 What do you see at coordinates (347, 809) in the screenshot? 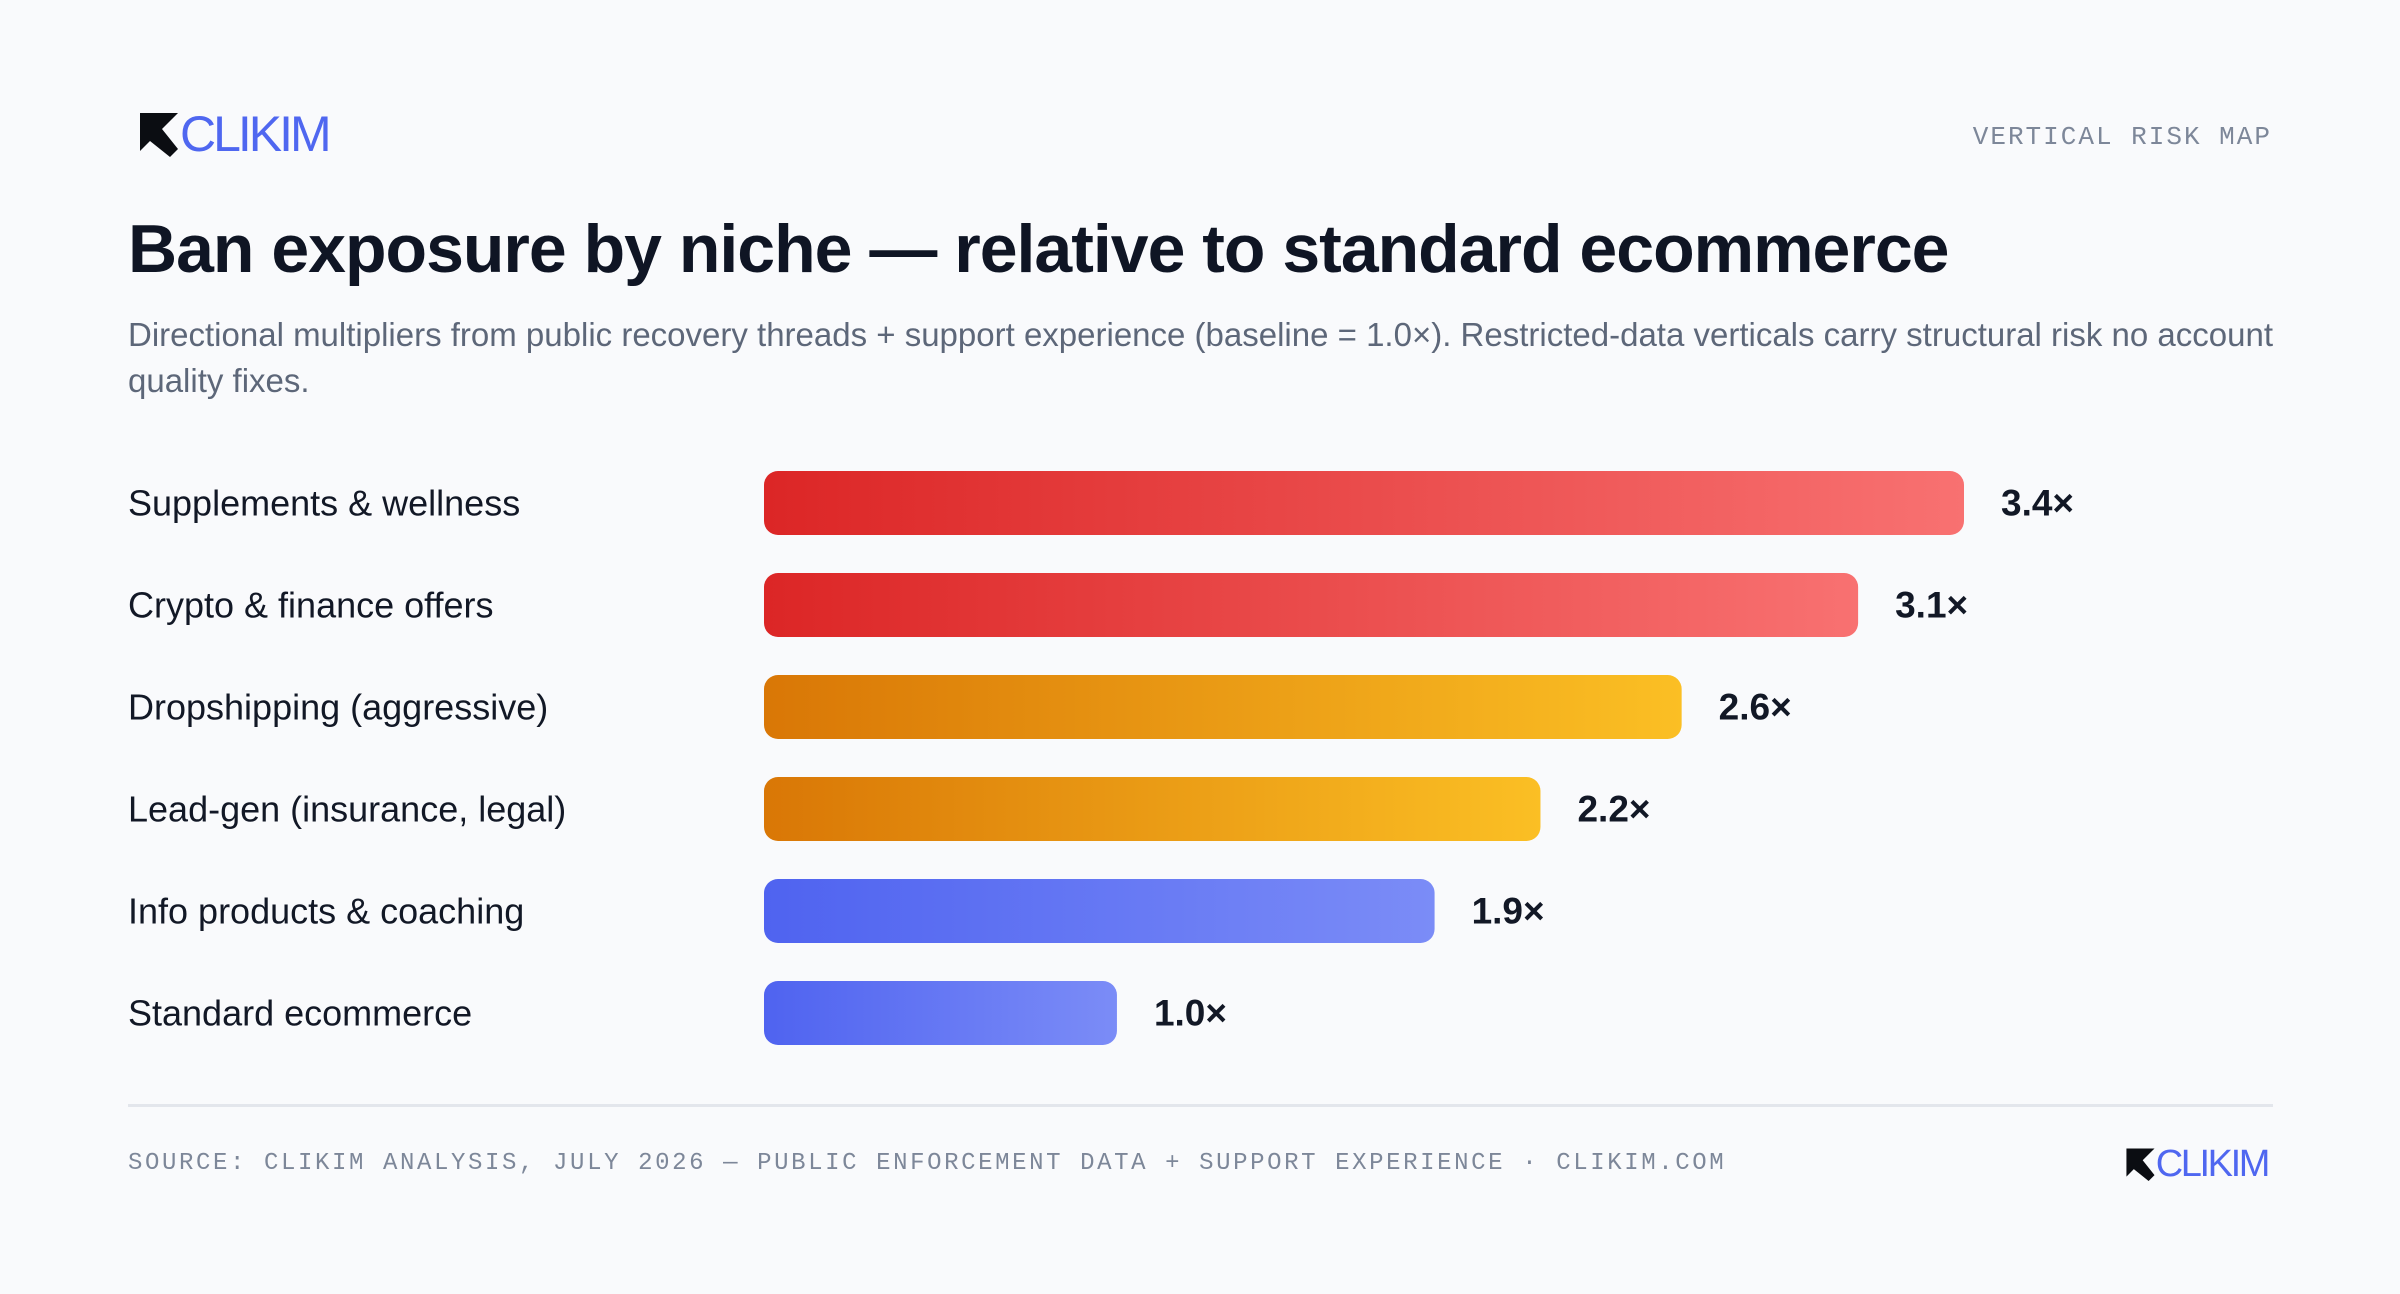
I see `category-label: Lead-gen (insurance, legal)` at bounding box center [347, 809].